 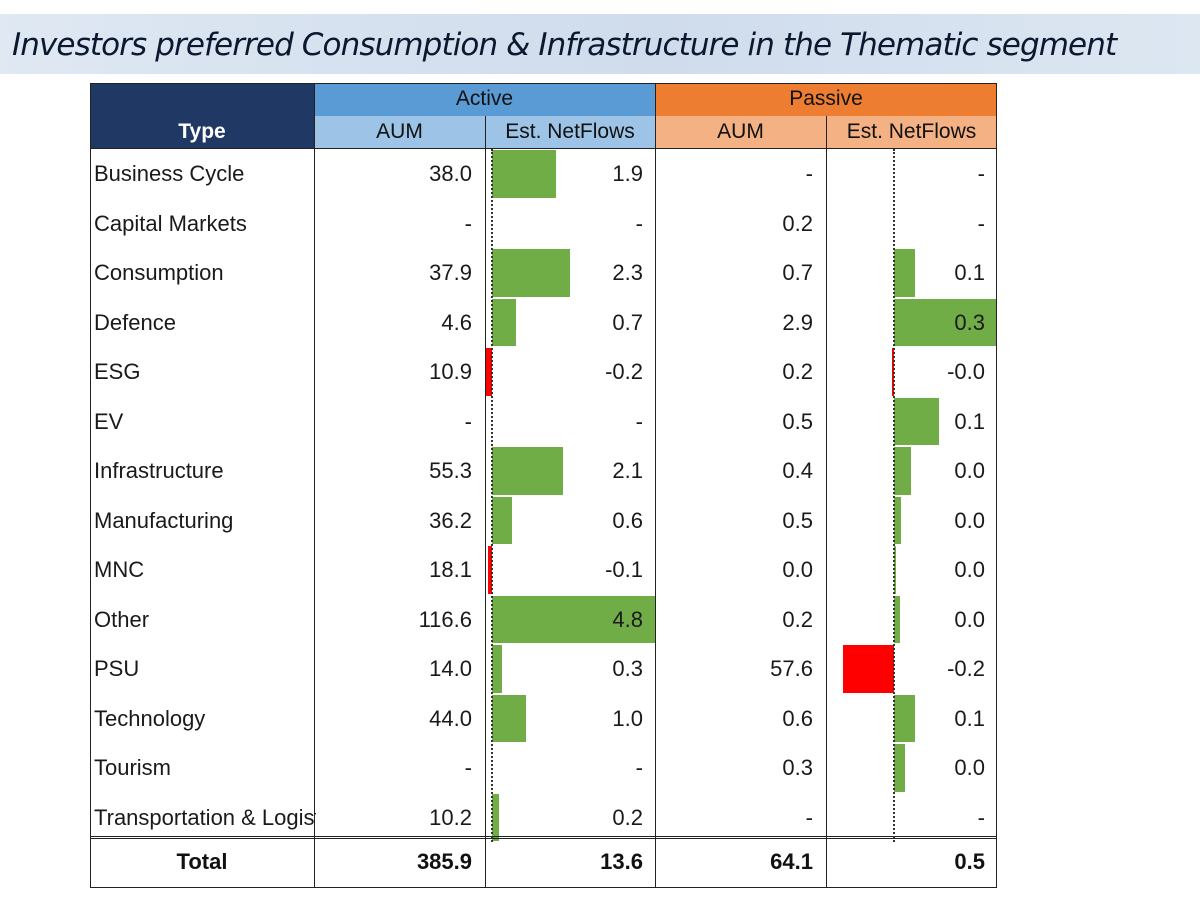 I want to click on grid-divider-type, so click(x=314, y=485).